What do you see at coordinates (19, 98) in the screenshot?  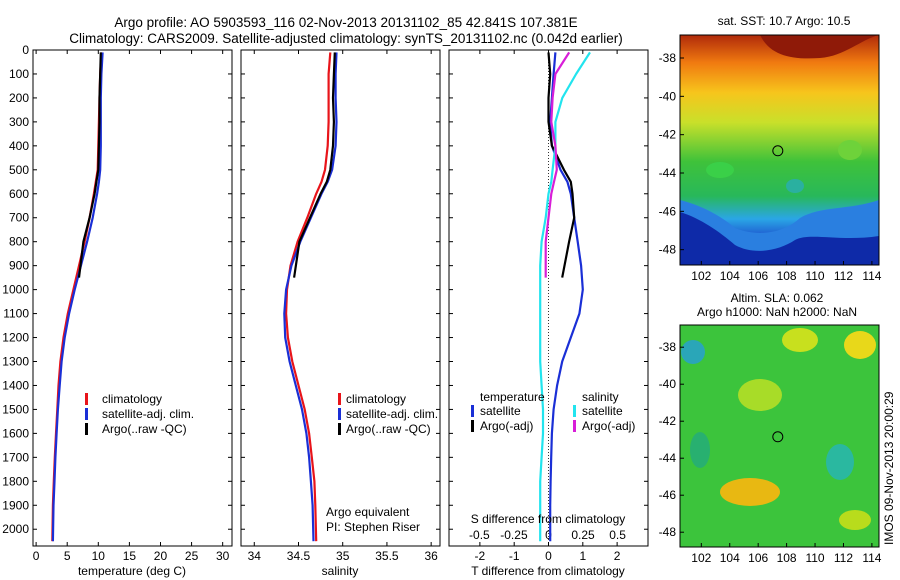 I see `depth-tick-label: 200` at bounding box center [19, 98].